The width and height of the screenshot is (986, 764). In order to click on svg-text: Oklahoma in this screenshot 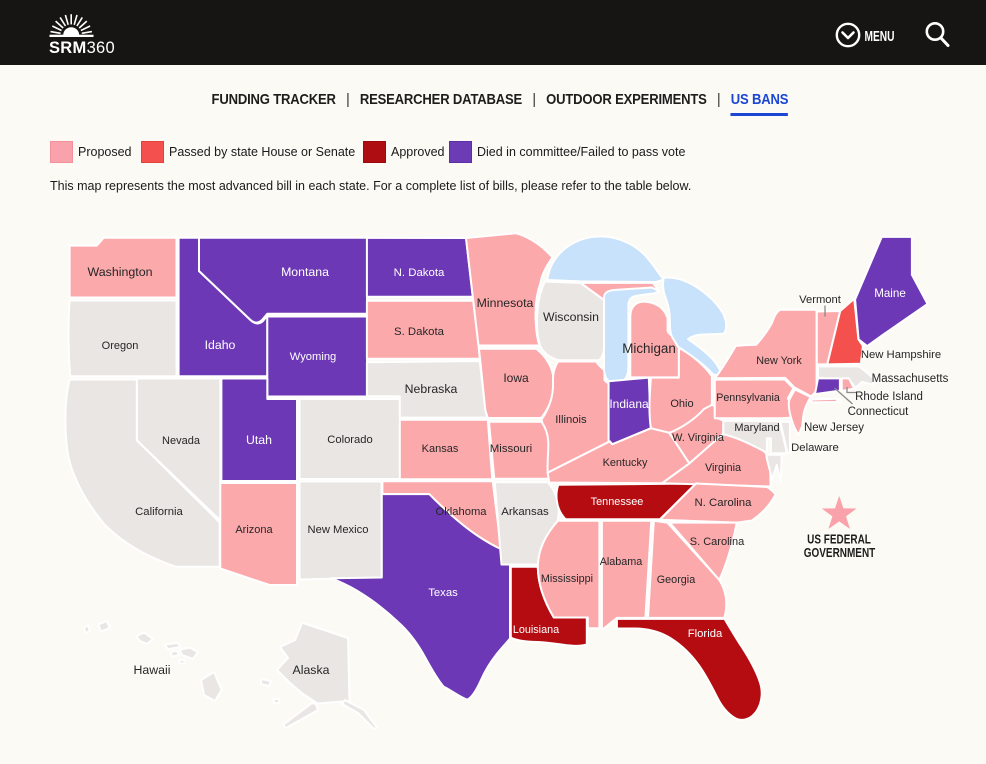, I will do `click(462, 512)`.